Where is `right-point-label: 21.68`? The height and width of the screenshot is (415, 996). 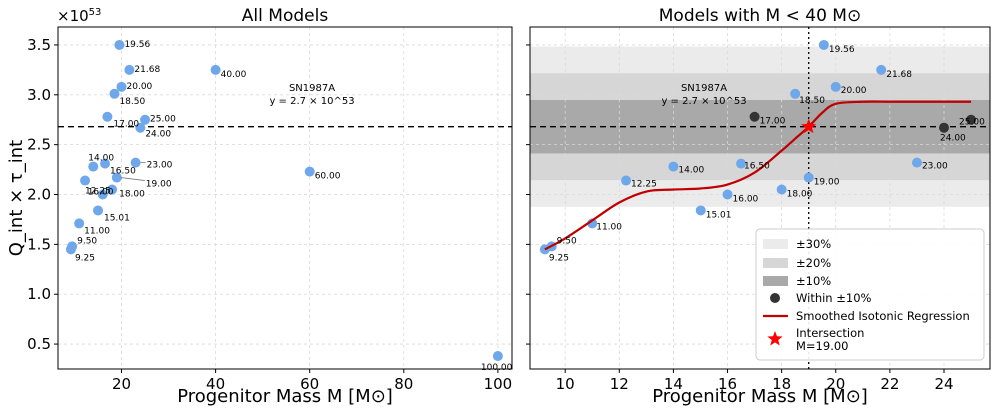
right-point-label: 21.68 is located at coordinates (899, 75).